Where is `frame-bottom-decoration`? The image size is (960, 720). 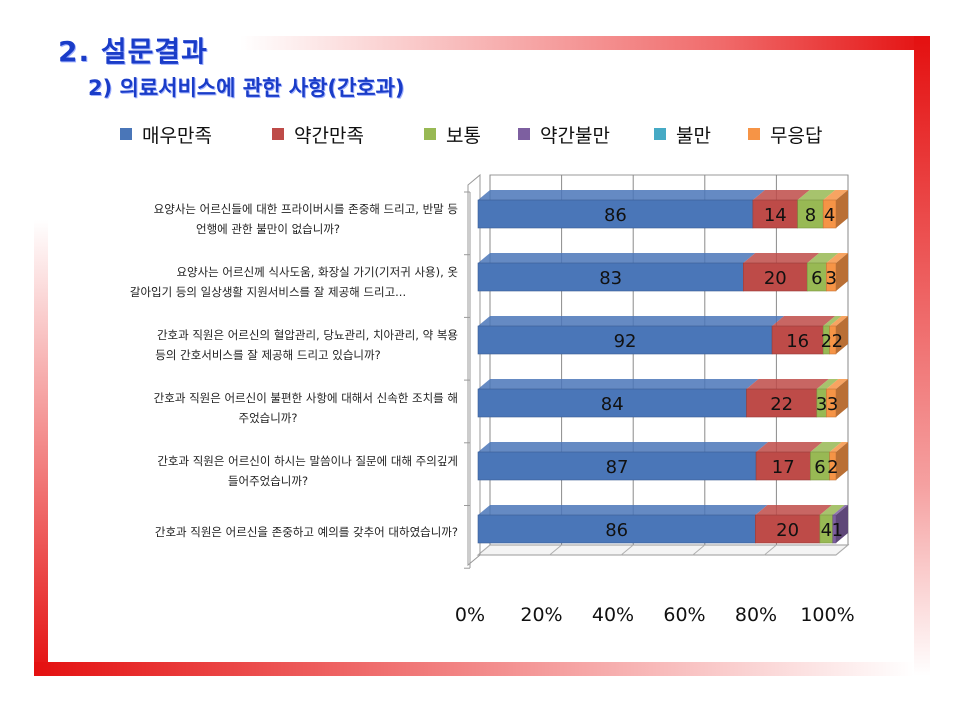 frame-bottom-decoration is located at coordinates (474, 669).